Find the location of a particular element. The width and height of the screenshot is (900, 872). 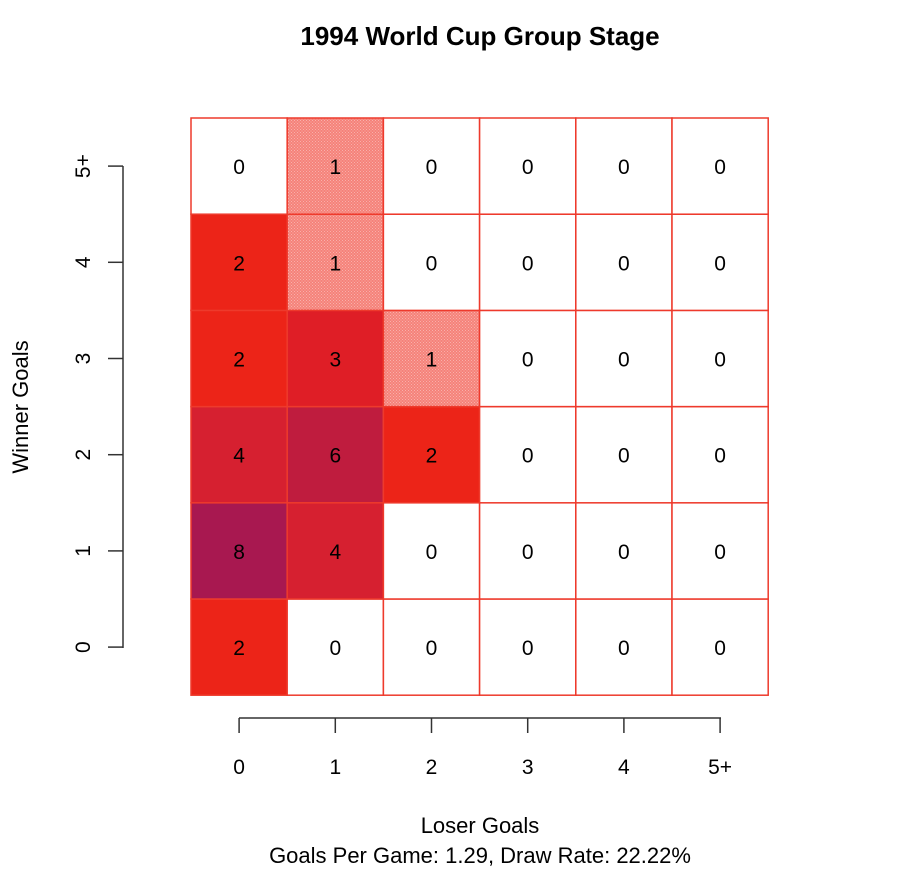

chart-subtitle: Goals Per Game: 1.29, Draw Rate: 22.22% is located at coordinates (480, 855).